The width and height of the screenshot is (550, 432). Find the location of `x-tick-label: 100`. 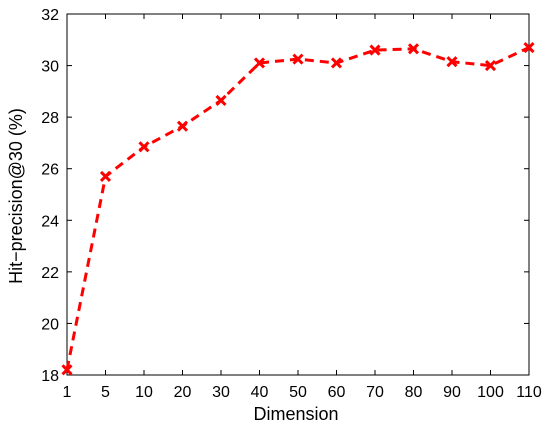

x-tick-label: 100 is located at coordinates (490, 392).